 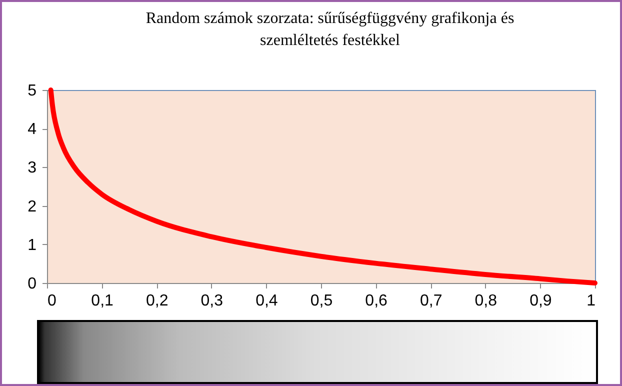 What do you see at coordinates (32, 168) in the screenshot?
I see `y-tick-label: 3` at bounding box center [32, 168].